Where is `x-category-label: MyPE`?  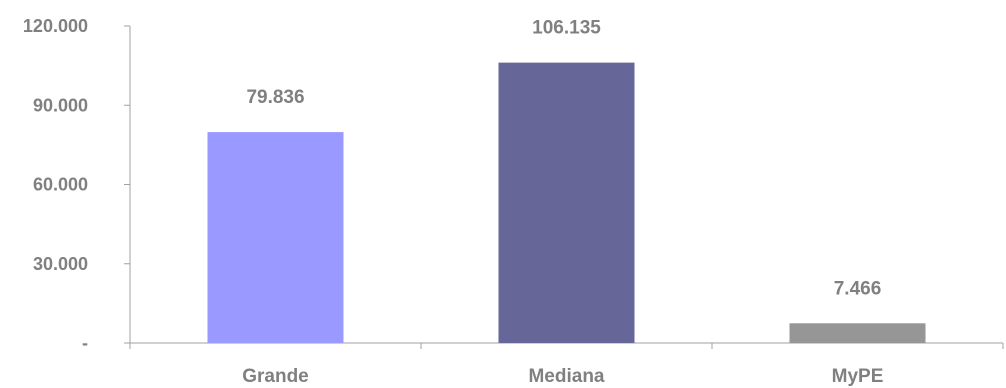 x-category-label: MyPE is located at coordinates (858, 376).